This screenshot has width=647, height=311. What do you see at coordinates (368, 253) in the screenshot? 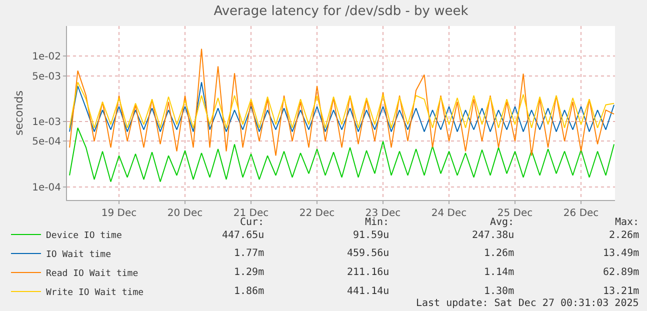
I see `text: 459.56u` at bounding box center [368, 253].